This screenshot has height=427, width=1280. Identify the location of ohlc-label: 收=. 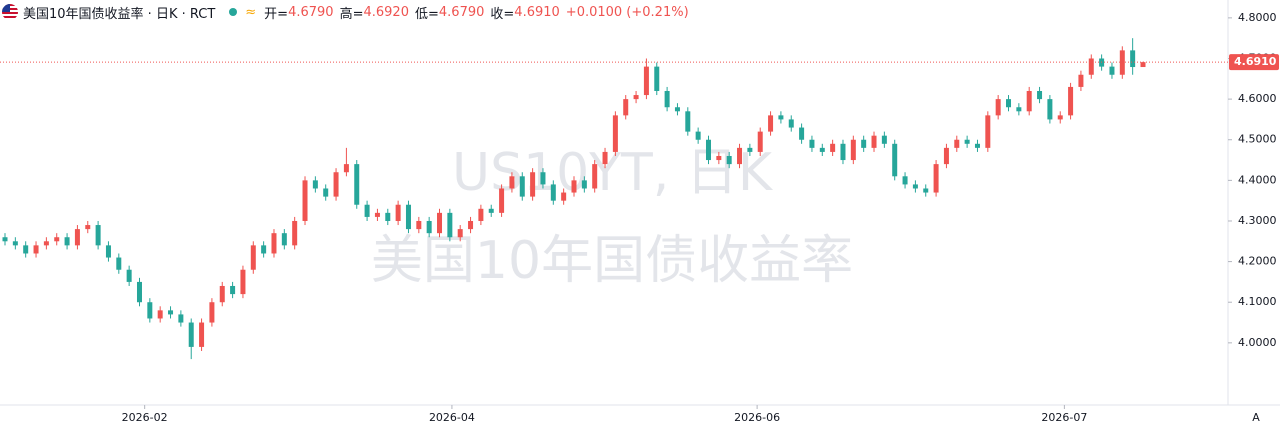
(502, 14).